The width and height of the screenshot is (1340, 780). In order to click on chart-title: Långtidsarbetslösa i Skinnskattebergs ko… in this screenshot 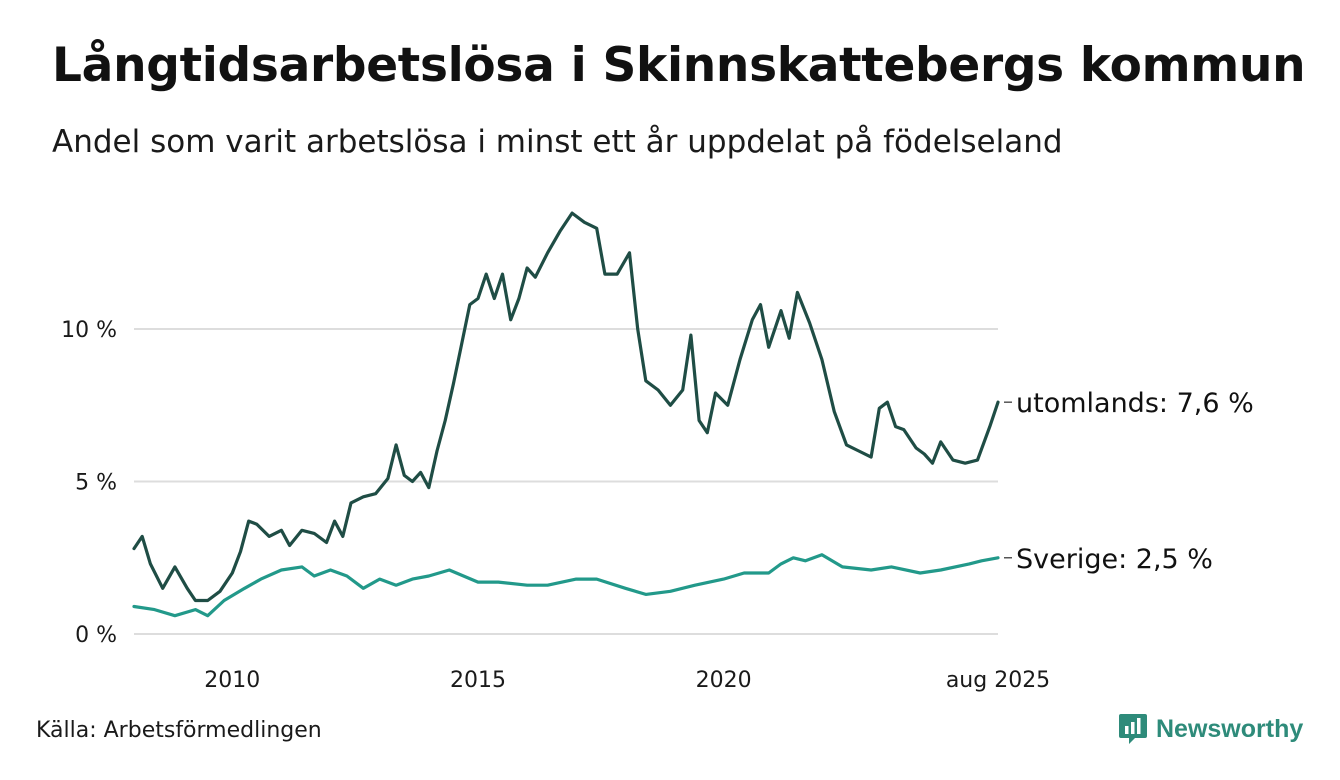, I will do `click(679, 65)`.